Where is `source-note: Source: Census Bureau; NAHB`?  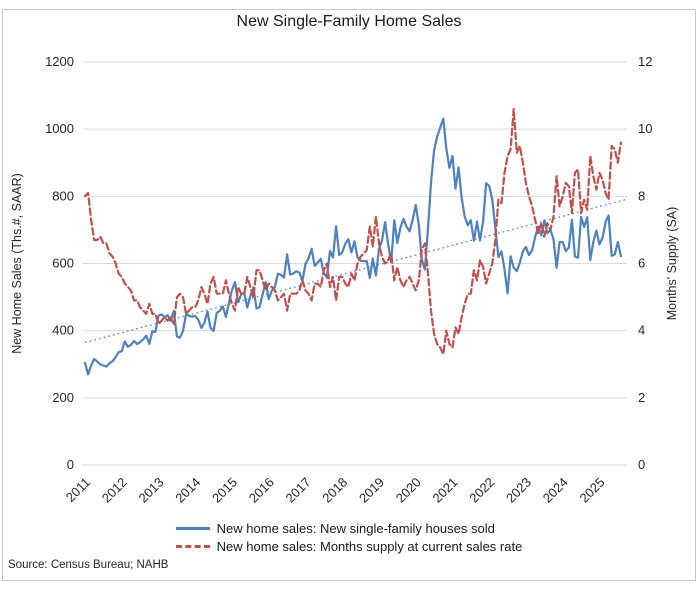 source-note: Source: Census Bureau; NAHB is located at coordinates (88, 565).